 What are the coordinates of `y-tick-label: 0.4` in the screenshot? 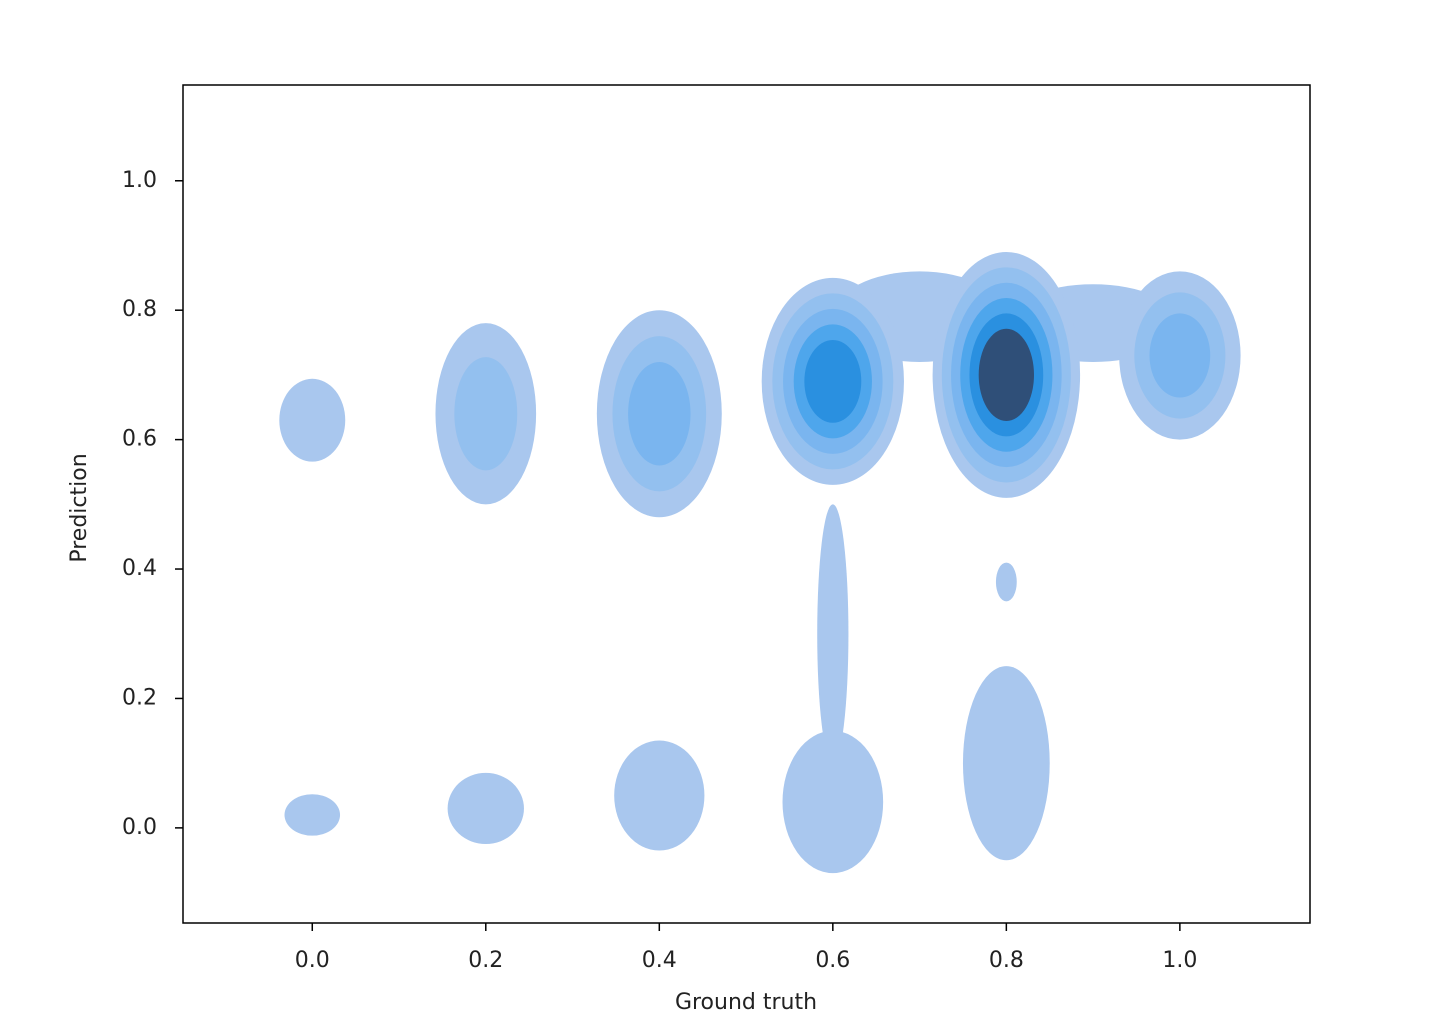 It's located at (139, 568).